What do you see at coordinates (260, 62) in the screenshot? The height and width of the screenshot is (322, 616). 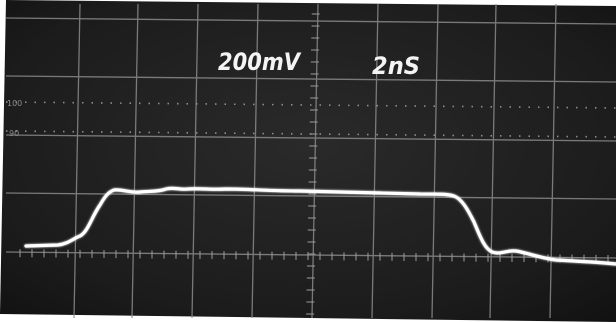 I see `volts-per-div-label: 200mV` at bounding box center [260, 62].